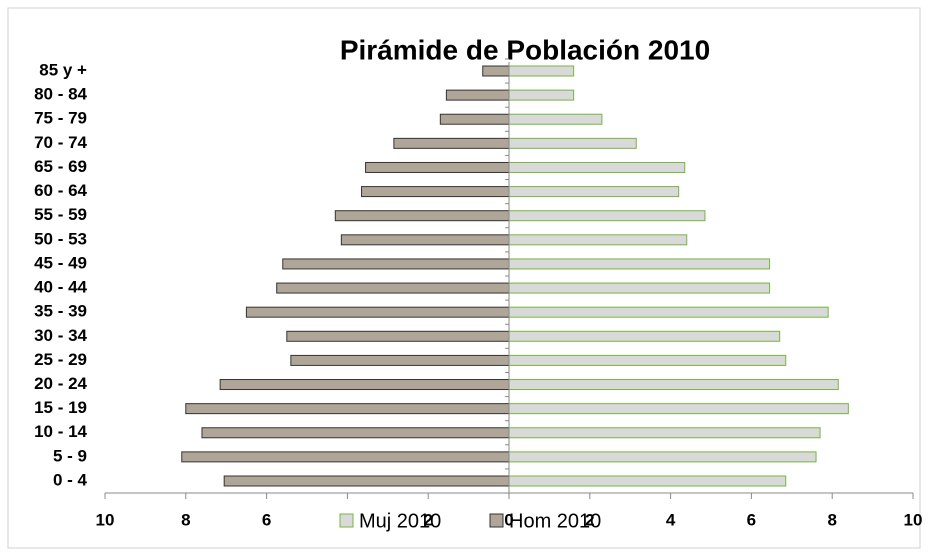 The width and height of the screenshot is (929, 556). What do you see at coordinates (60, 238) in the screenshot?
I see `y-tick-label: 50 - 53` at bounding box center [60, 238].